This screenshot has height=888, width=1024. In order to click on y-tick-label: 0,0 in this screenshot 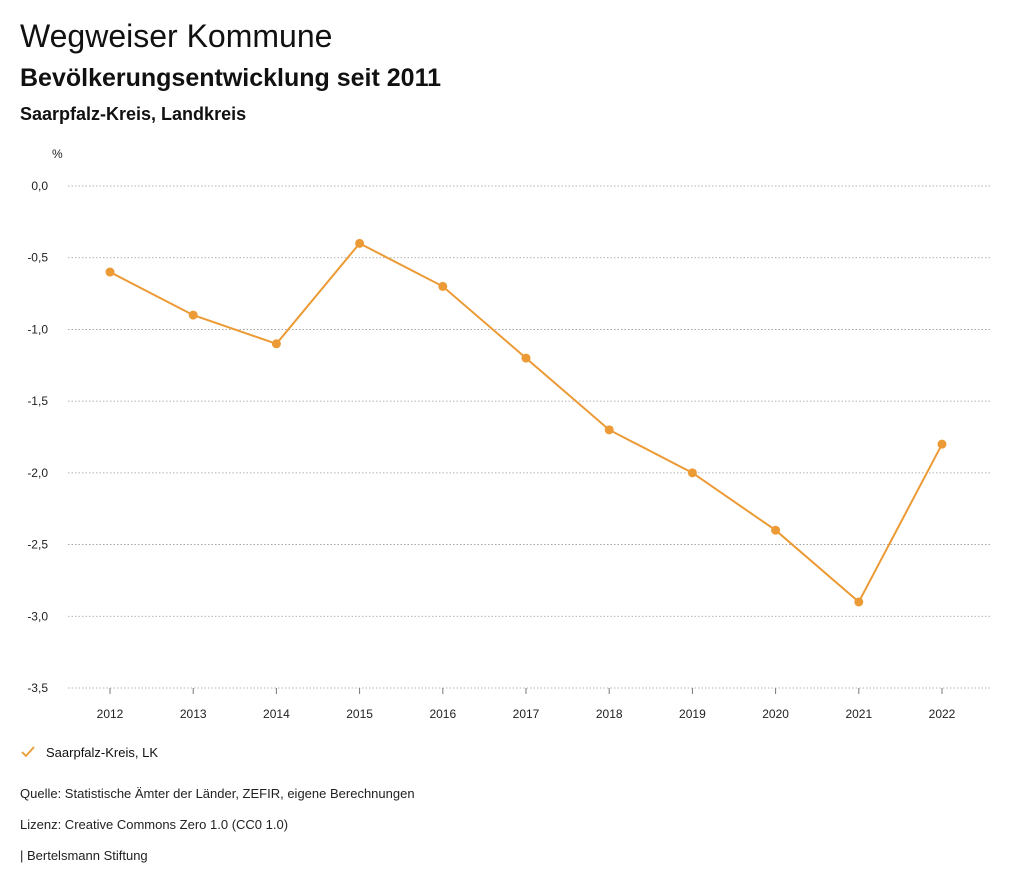, I will do `click(39, 186)`.